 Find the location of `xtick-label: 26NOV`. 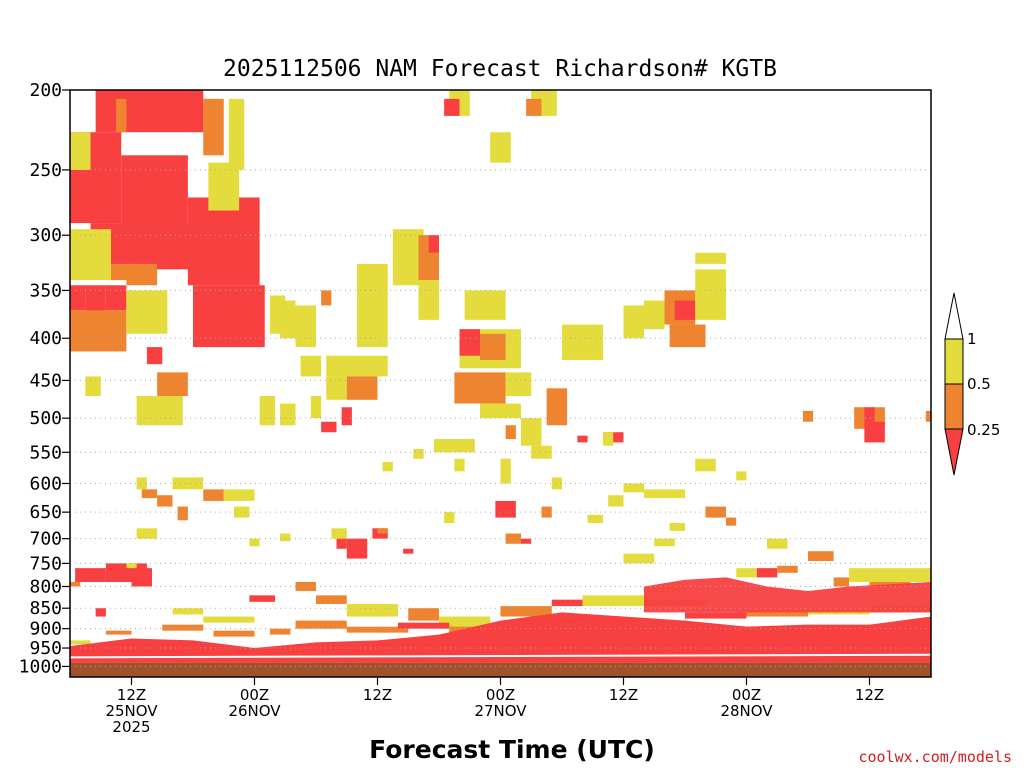

xtick-label: 26NOV is located at coordinates (254, 711).